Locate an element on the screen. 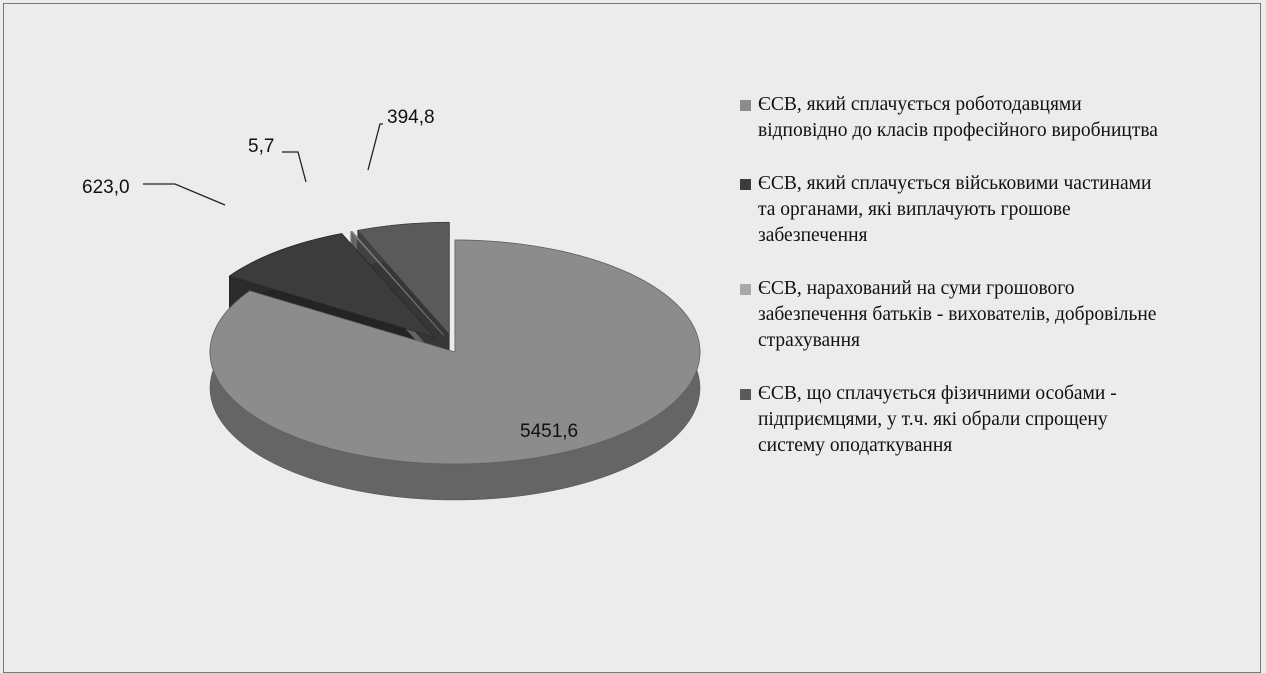  data-label: 623,0 is located at coordinates (106, 187).